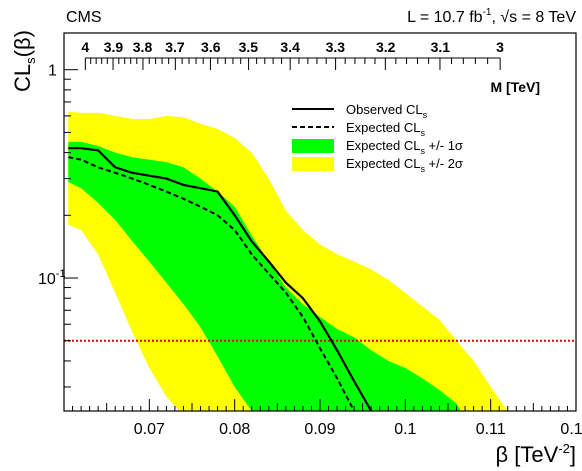 The width and height of the screenshot is (582, 471). I want to click on x-tick-label: 0.09, so click(319, 429).